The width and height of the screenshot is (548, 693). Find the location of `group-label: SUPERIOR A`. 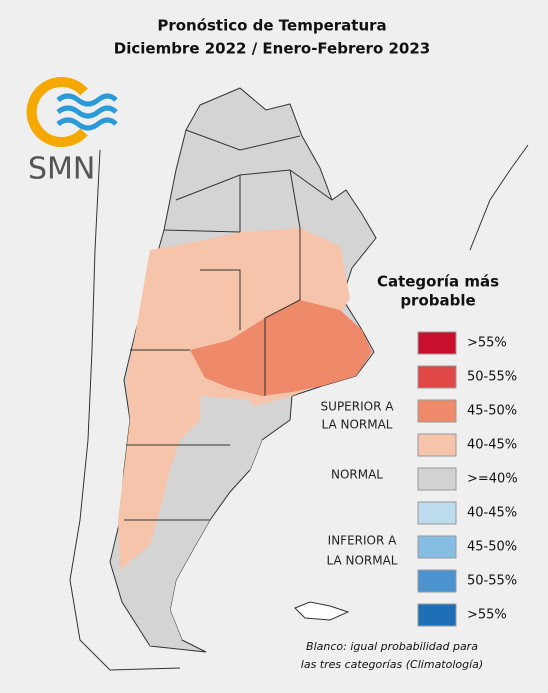

group-label: SUPERIOR A is located at coordinates (358, 407).